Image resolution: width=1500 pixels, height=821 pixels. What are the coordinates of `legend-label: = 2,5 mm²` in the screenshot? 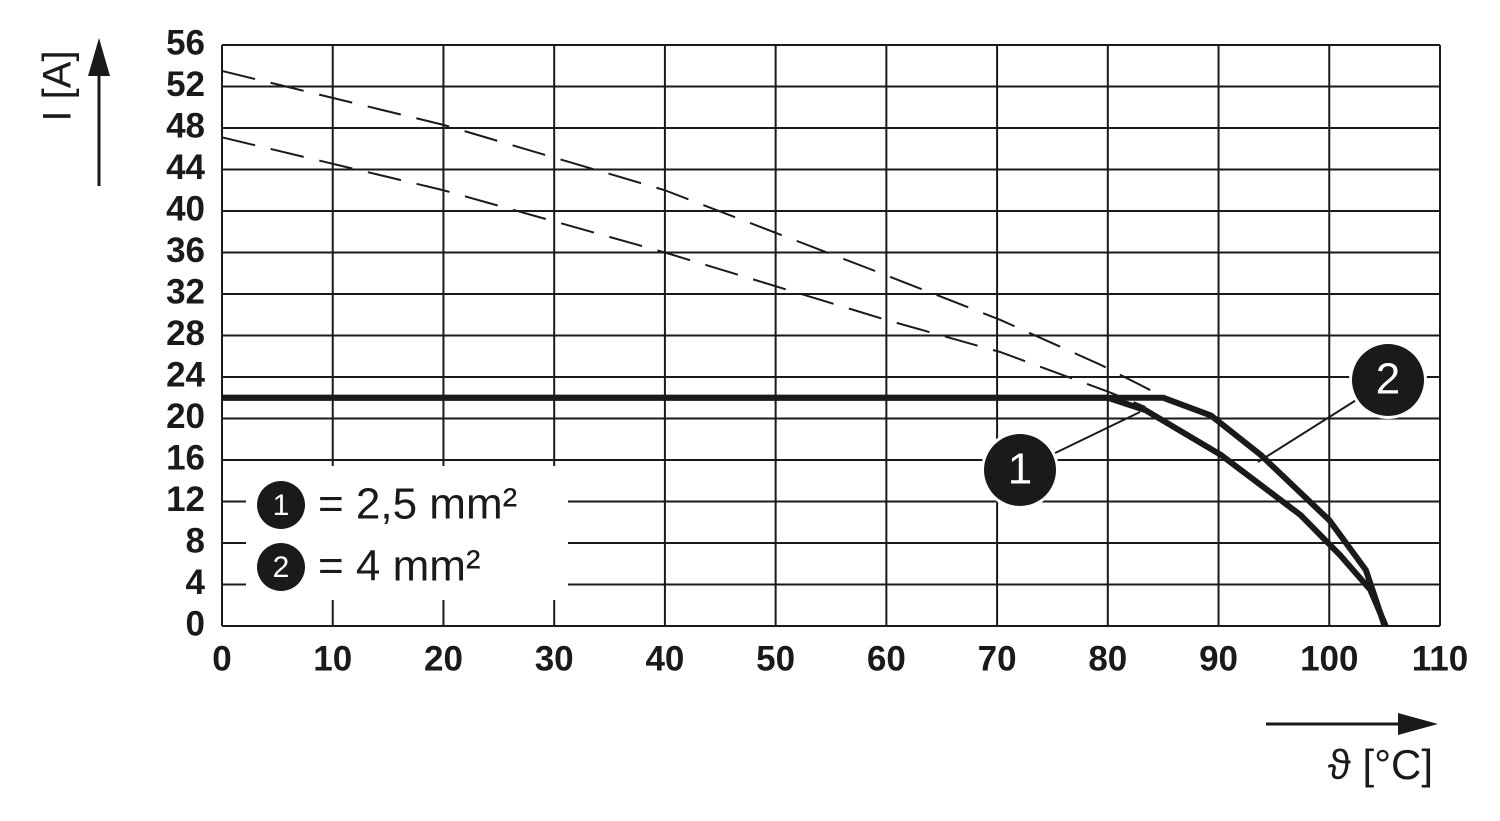 It's located at (417, 504).